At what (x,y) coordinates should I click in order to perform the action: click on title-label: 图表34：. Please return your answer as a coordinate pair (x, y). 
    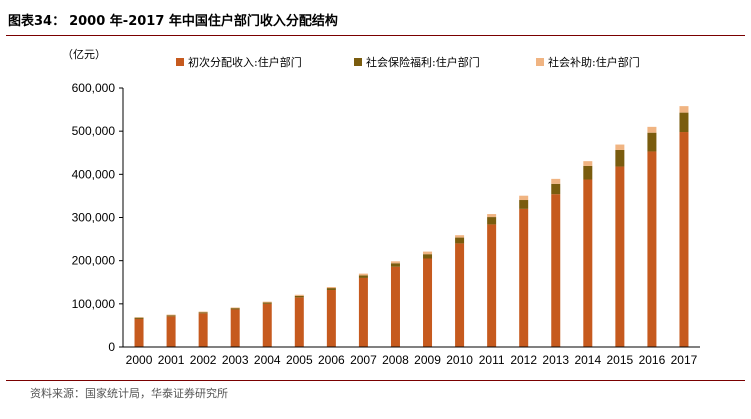
    Looking at the image, I should click on (37, 21).